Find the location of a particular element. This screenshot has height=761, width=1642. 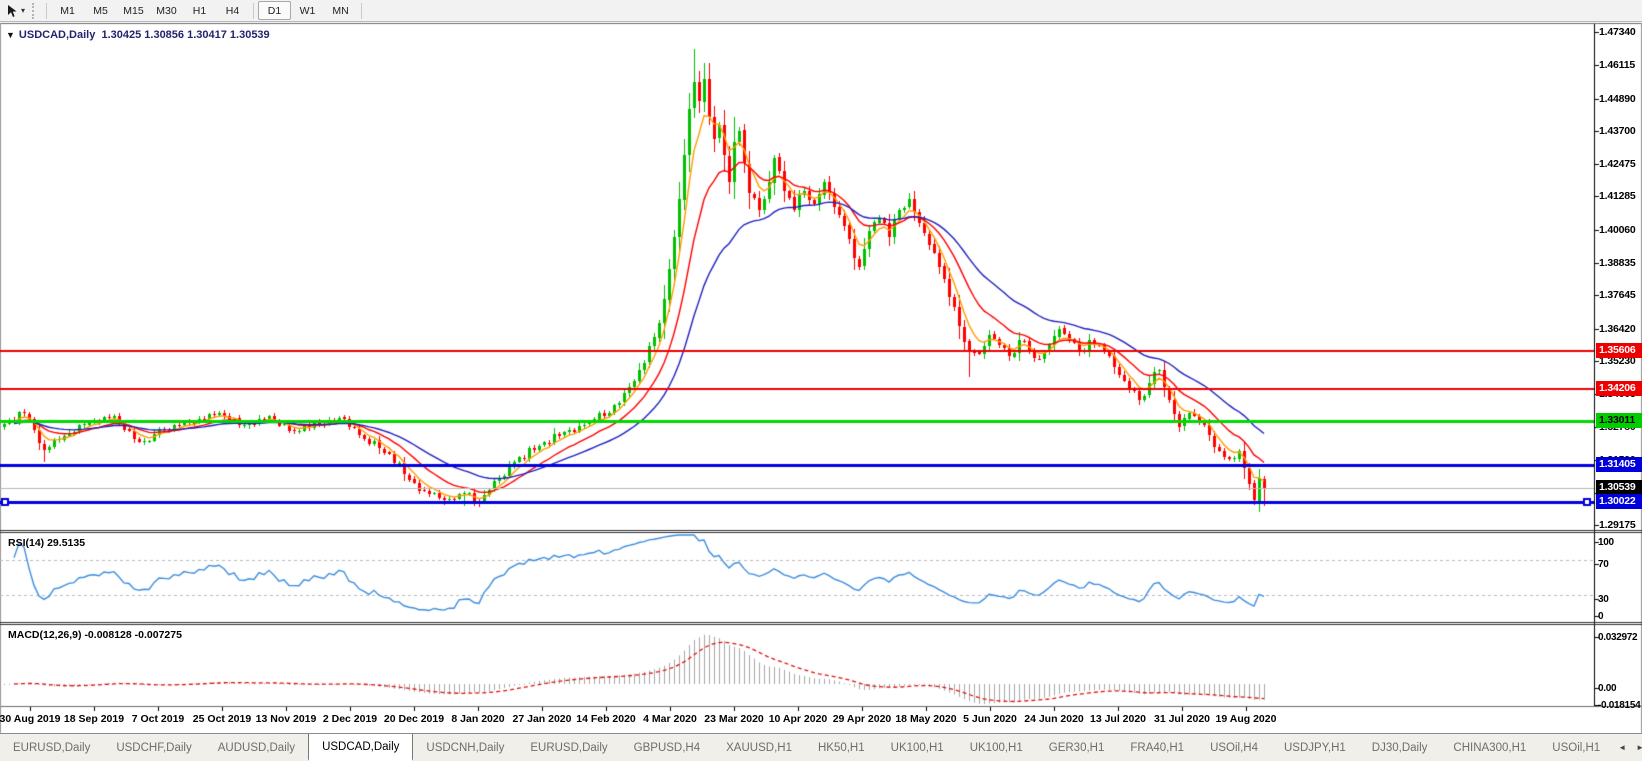

timeframe-button-M30: M30 is located at coordinates (166, 11).